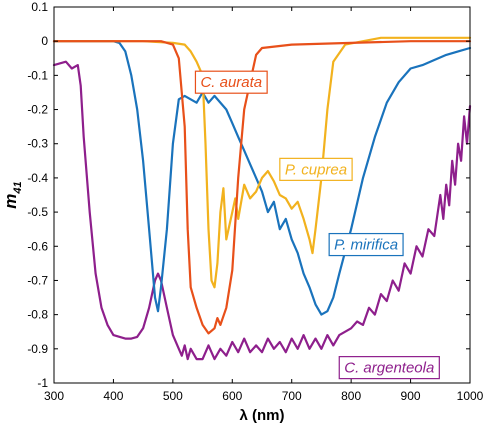 The image size is (484, 430). What do you see at coordinates (37, 280) in the screenshot?
I see `y-tick-label: -0.7` at bounding box center [37, 280].